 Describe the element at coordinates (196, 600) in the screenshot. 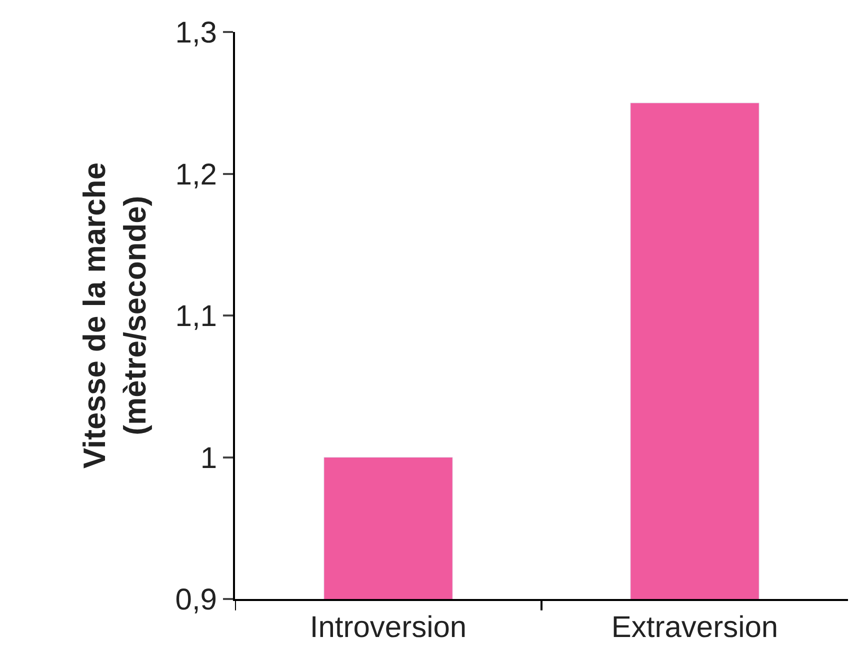

I see `y-tick-label: 0,9` at that location.